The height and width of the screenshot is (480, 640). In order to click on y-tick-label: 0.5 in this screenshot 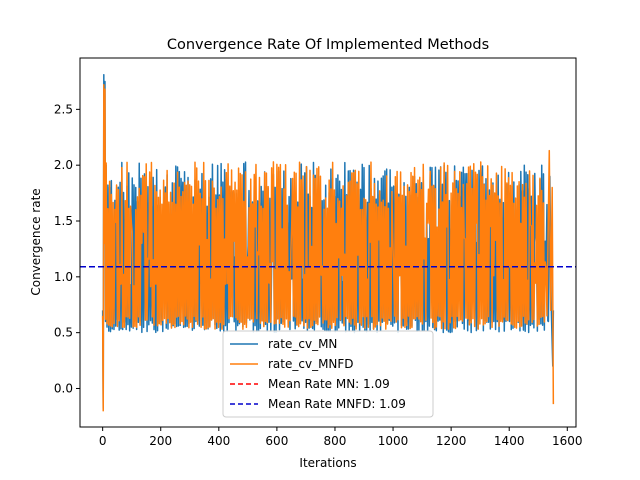, I will do `click(63, 333)`.